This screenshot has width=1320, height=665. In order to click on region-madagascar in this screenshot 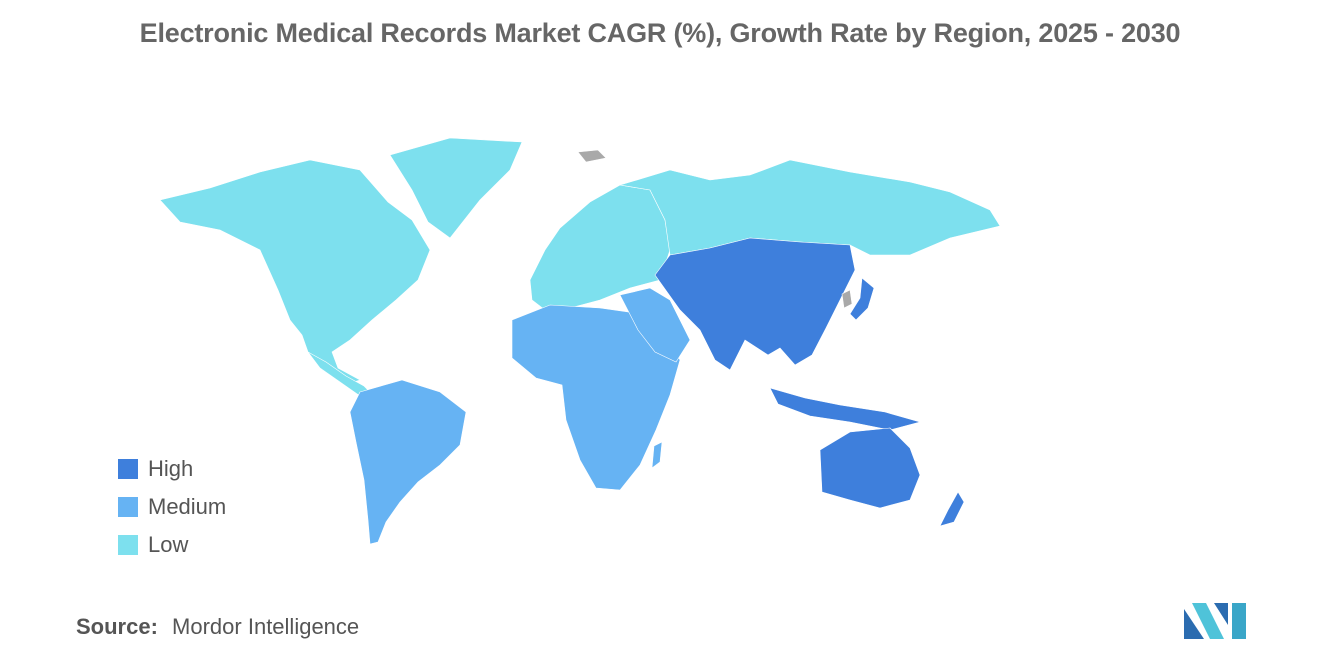, I will do `click(657, 455)`.